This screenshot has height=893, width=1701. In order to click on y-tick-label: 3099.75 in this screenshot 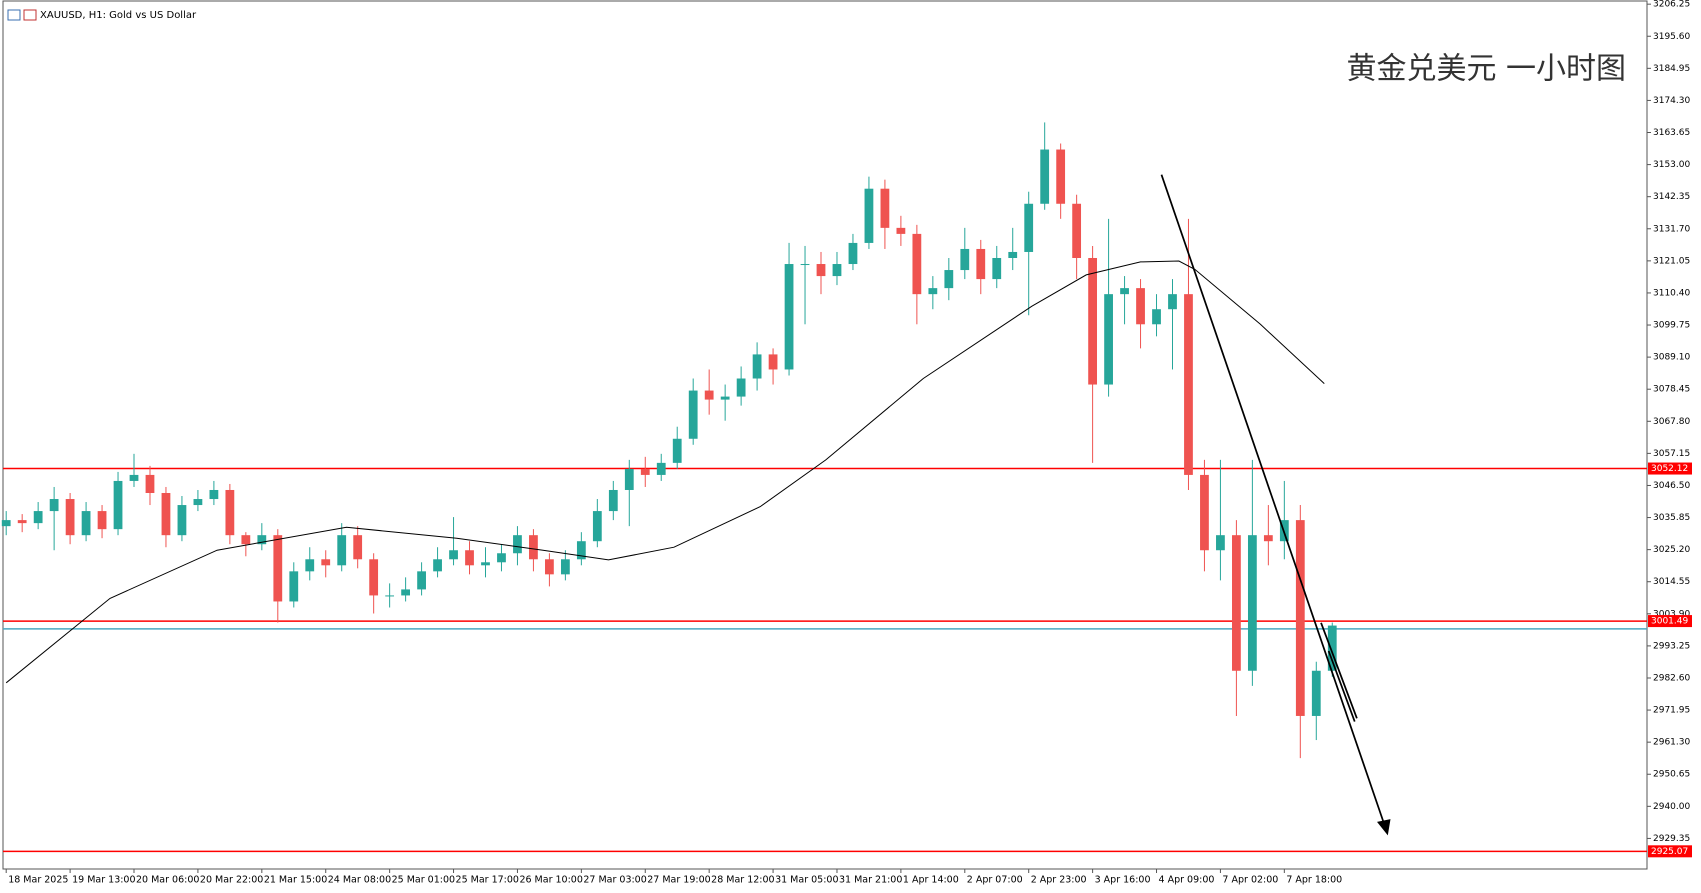, I will do `click(1671, 326)`.